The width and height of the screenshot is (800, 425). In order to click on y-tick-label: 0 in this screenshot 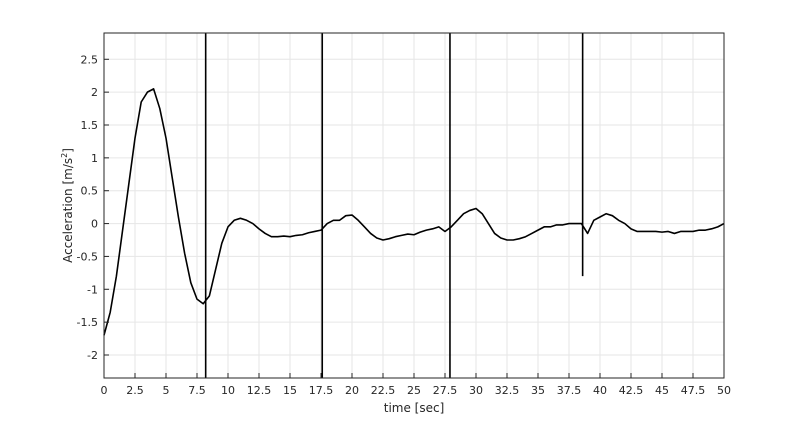, I will do `click(94, 224)`.